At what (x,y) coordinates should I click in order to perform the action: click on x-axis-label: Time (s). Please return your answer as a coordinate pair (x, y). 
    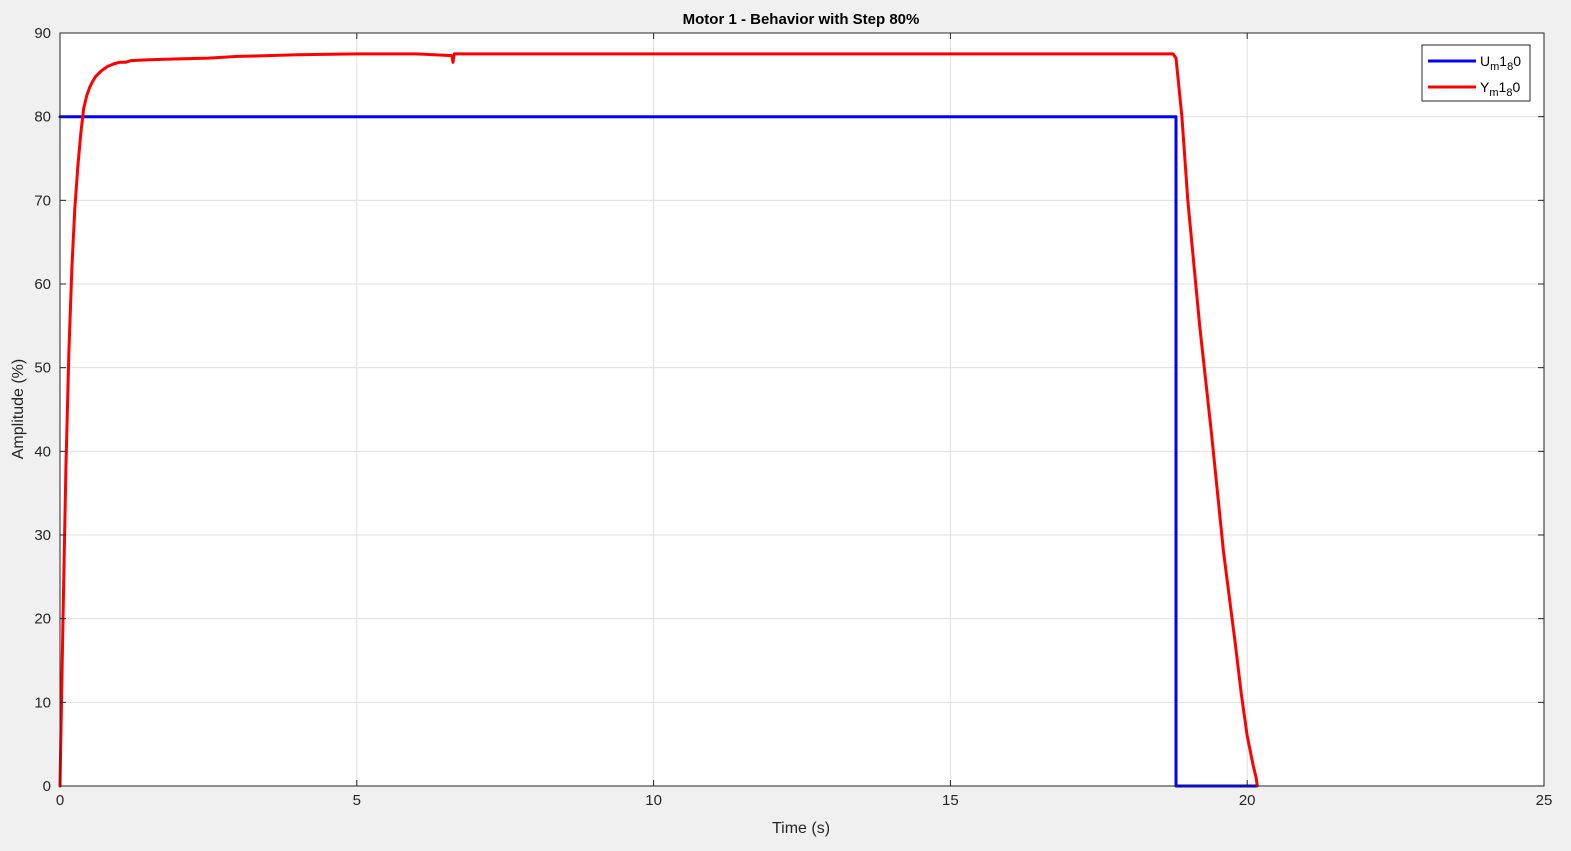
    Looking at the image, I should click on (801, 828).